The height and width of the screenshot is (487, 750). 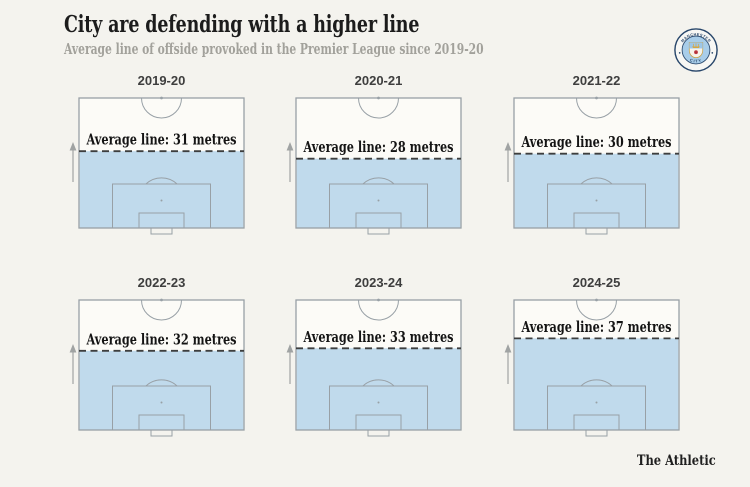 What do you see at coordinates (597, 80) in the screenshot?
I see `season-label: 2021-22` at bounding box center [597, 80].